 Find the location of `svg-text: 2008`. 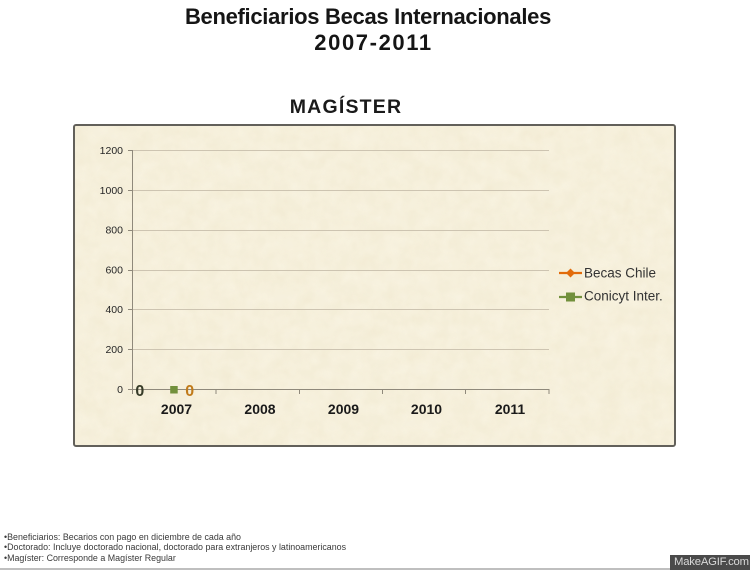

svg-text: 2008 is located at coordinates (259, 409).